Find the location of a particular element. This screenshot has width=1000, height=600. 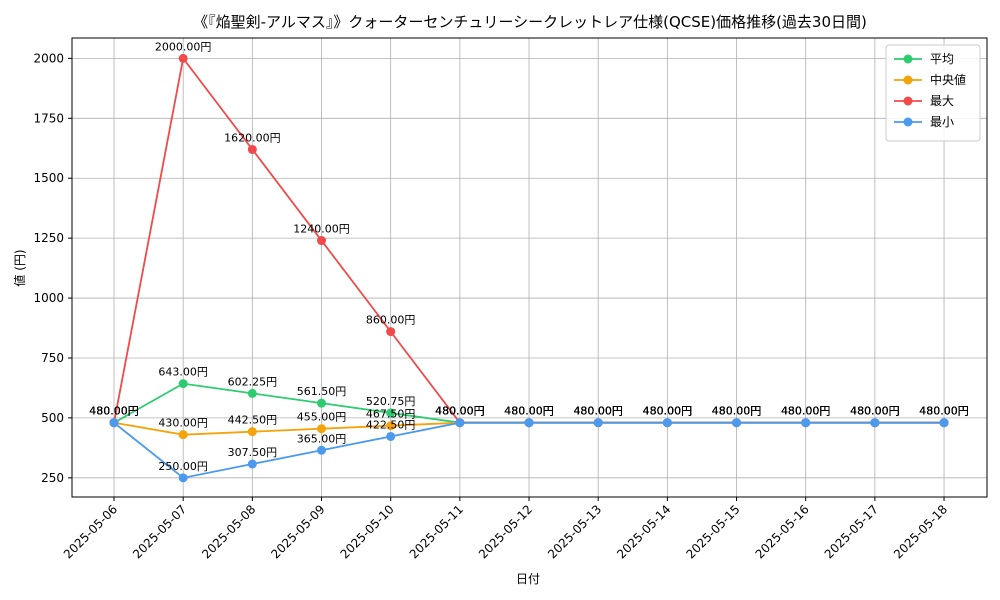

data-label: 860.00円 is located at coordinates (391, 320).